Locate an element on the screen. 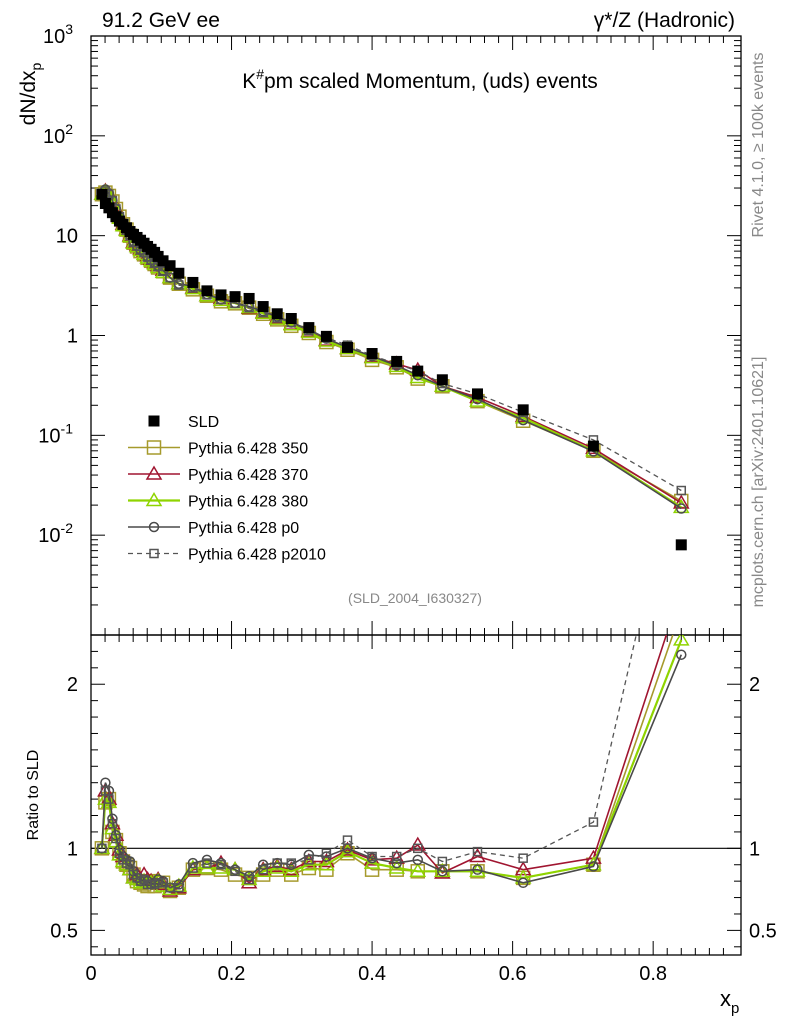  mcplots-label: mcplots.cern.ch [arXiv:2401.10621] is located at coordinates (758, 482).